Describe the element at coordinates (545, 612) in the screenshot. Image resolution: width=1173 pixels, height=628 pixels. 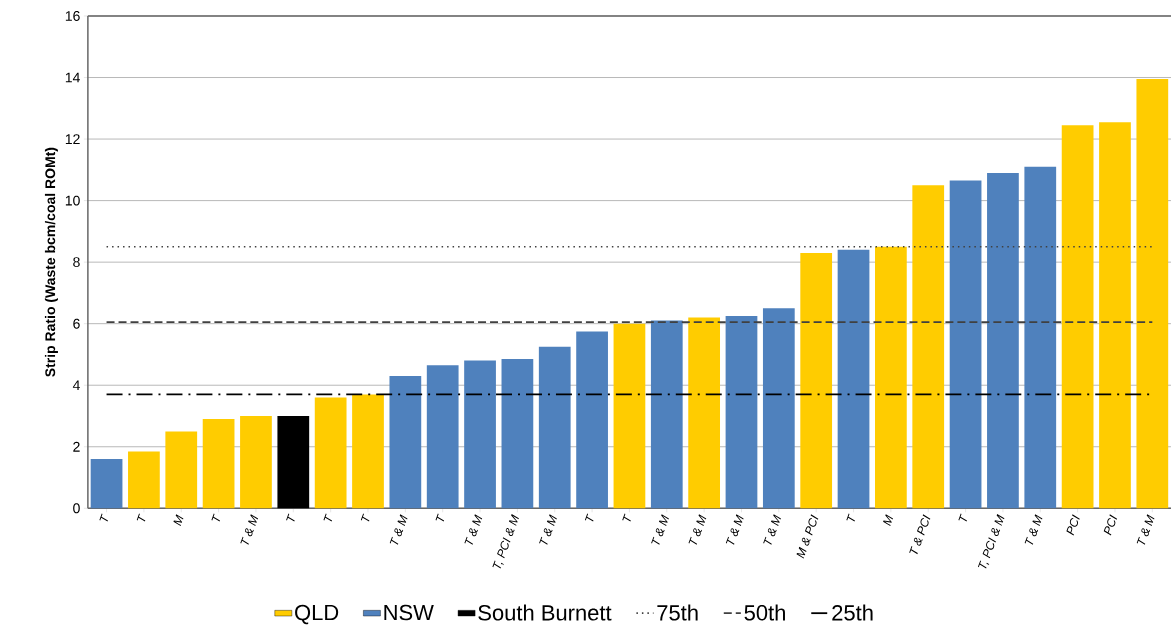
I see `legend-label: South Burnett` at that location.